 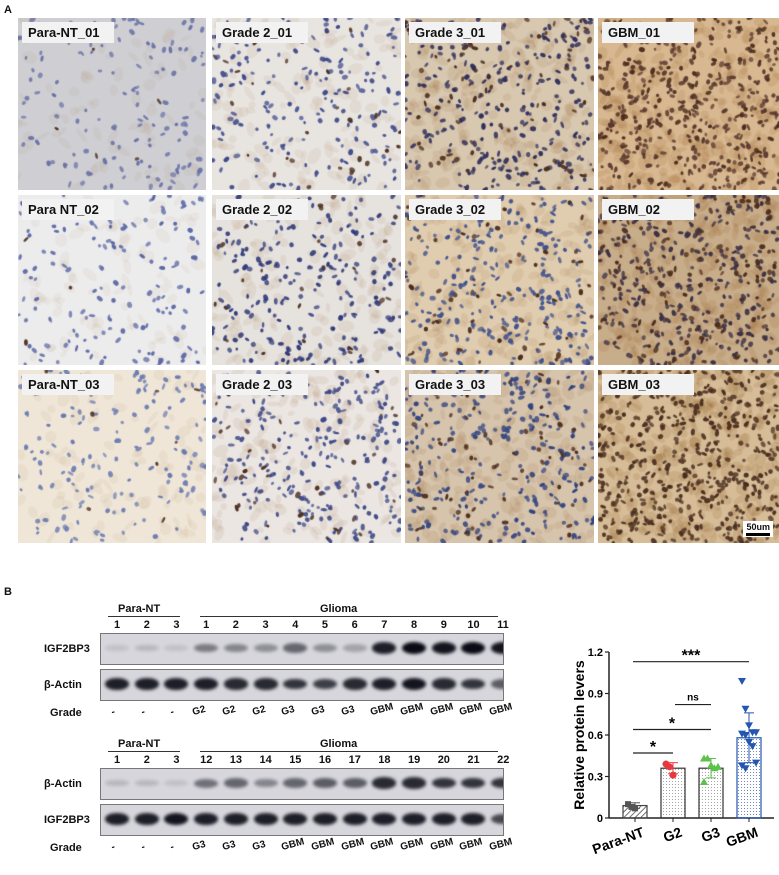 I want to click on ihc-tile: GBM_03 50um, so click(x=688, y=456).